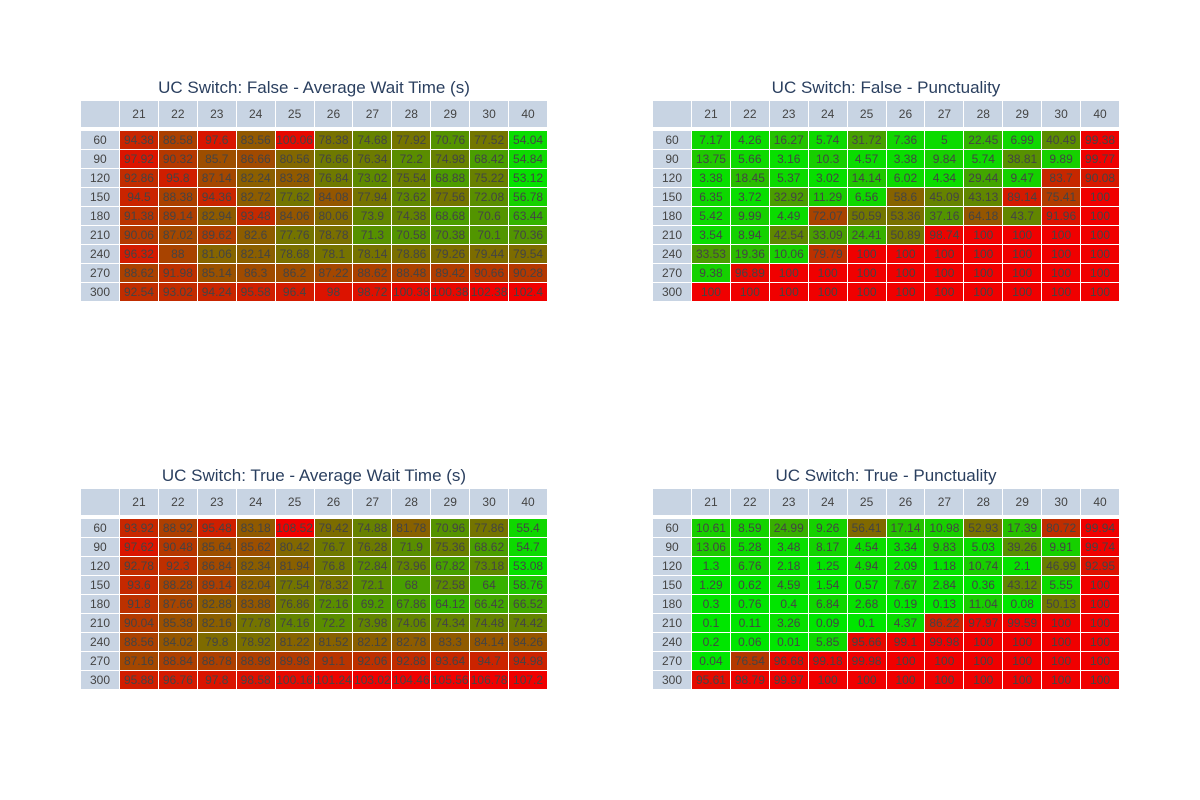 The image size is (1200, 800). Describe the element at coordinates (944, 585) in the screenshot. I see `heat-cell: 2.84` at that location.